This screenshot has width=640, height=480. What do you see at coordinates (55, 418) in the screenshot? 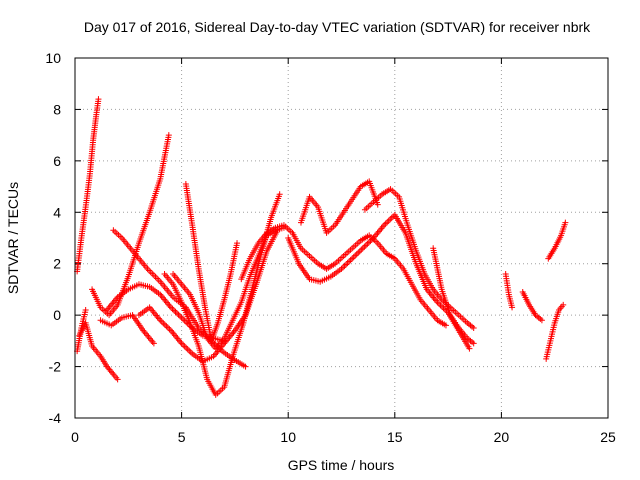
I see `y-tick-label: -4` at bounding box center [55, 418].